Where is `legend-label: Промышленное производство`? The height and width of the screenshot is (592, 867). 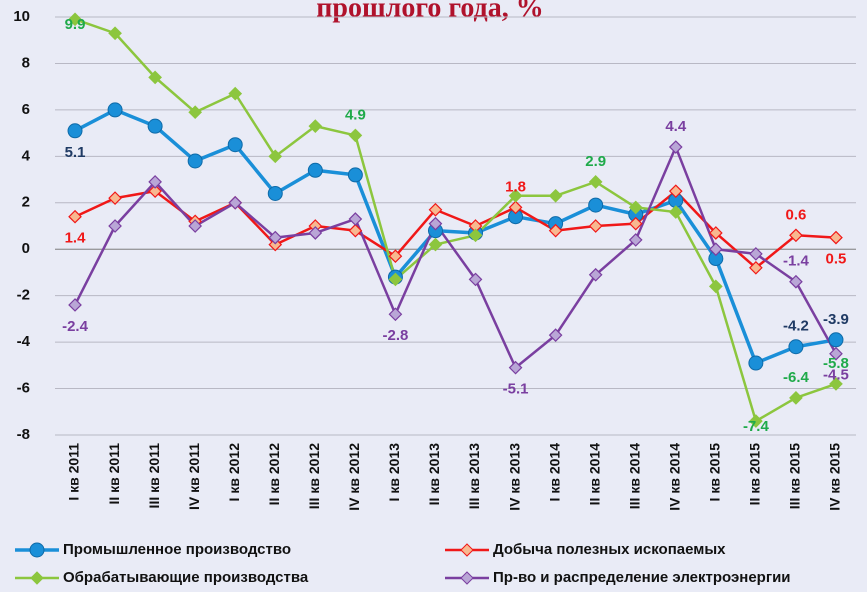 legend-label: Промышленное производство is located at coordinates (177, 549).